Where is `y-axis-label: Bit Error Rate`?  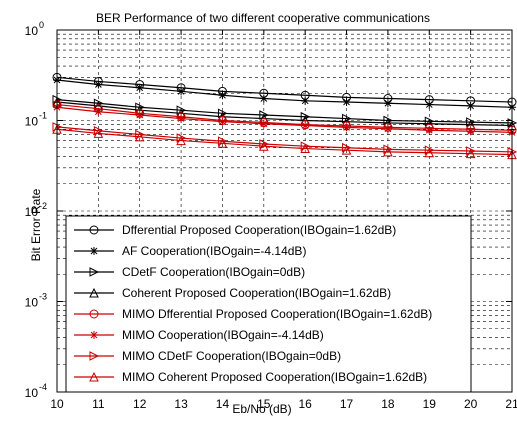 y-axis-label: Bit Error Rate is located at coordinates (36, 224).